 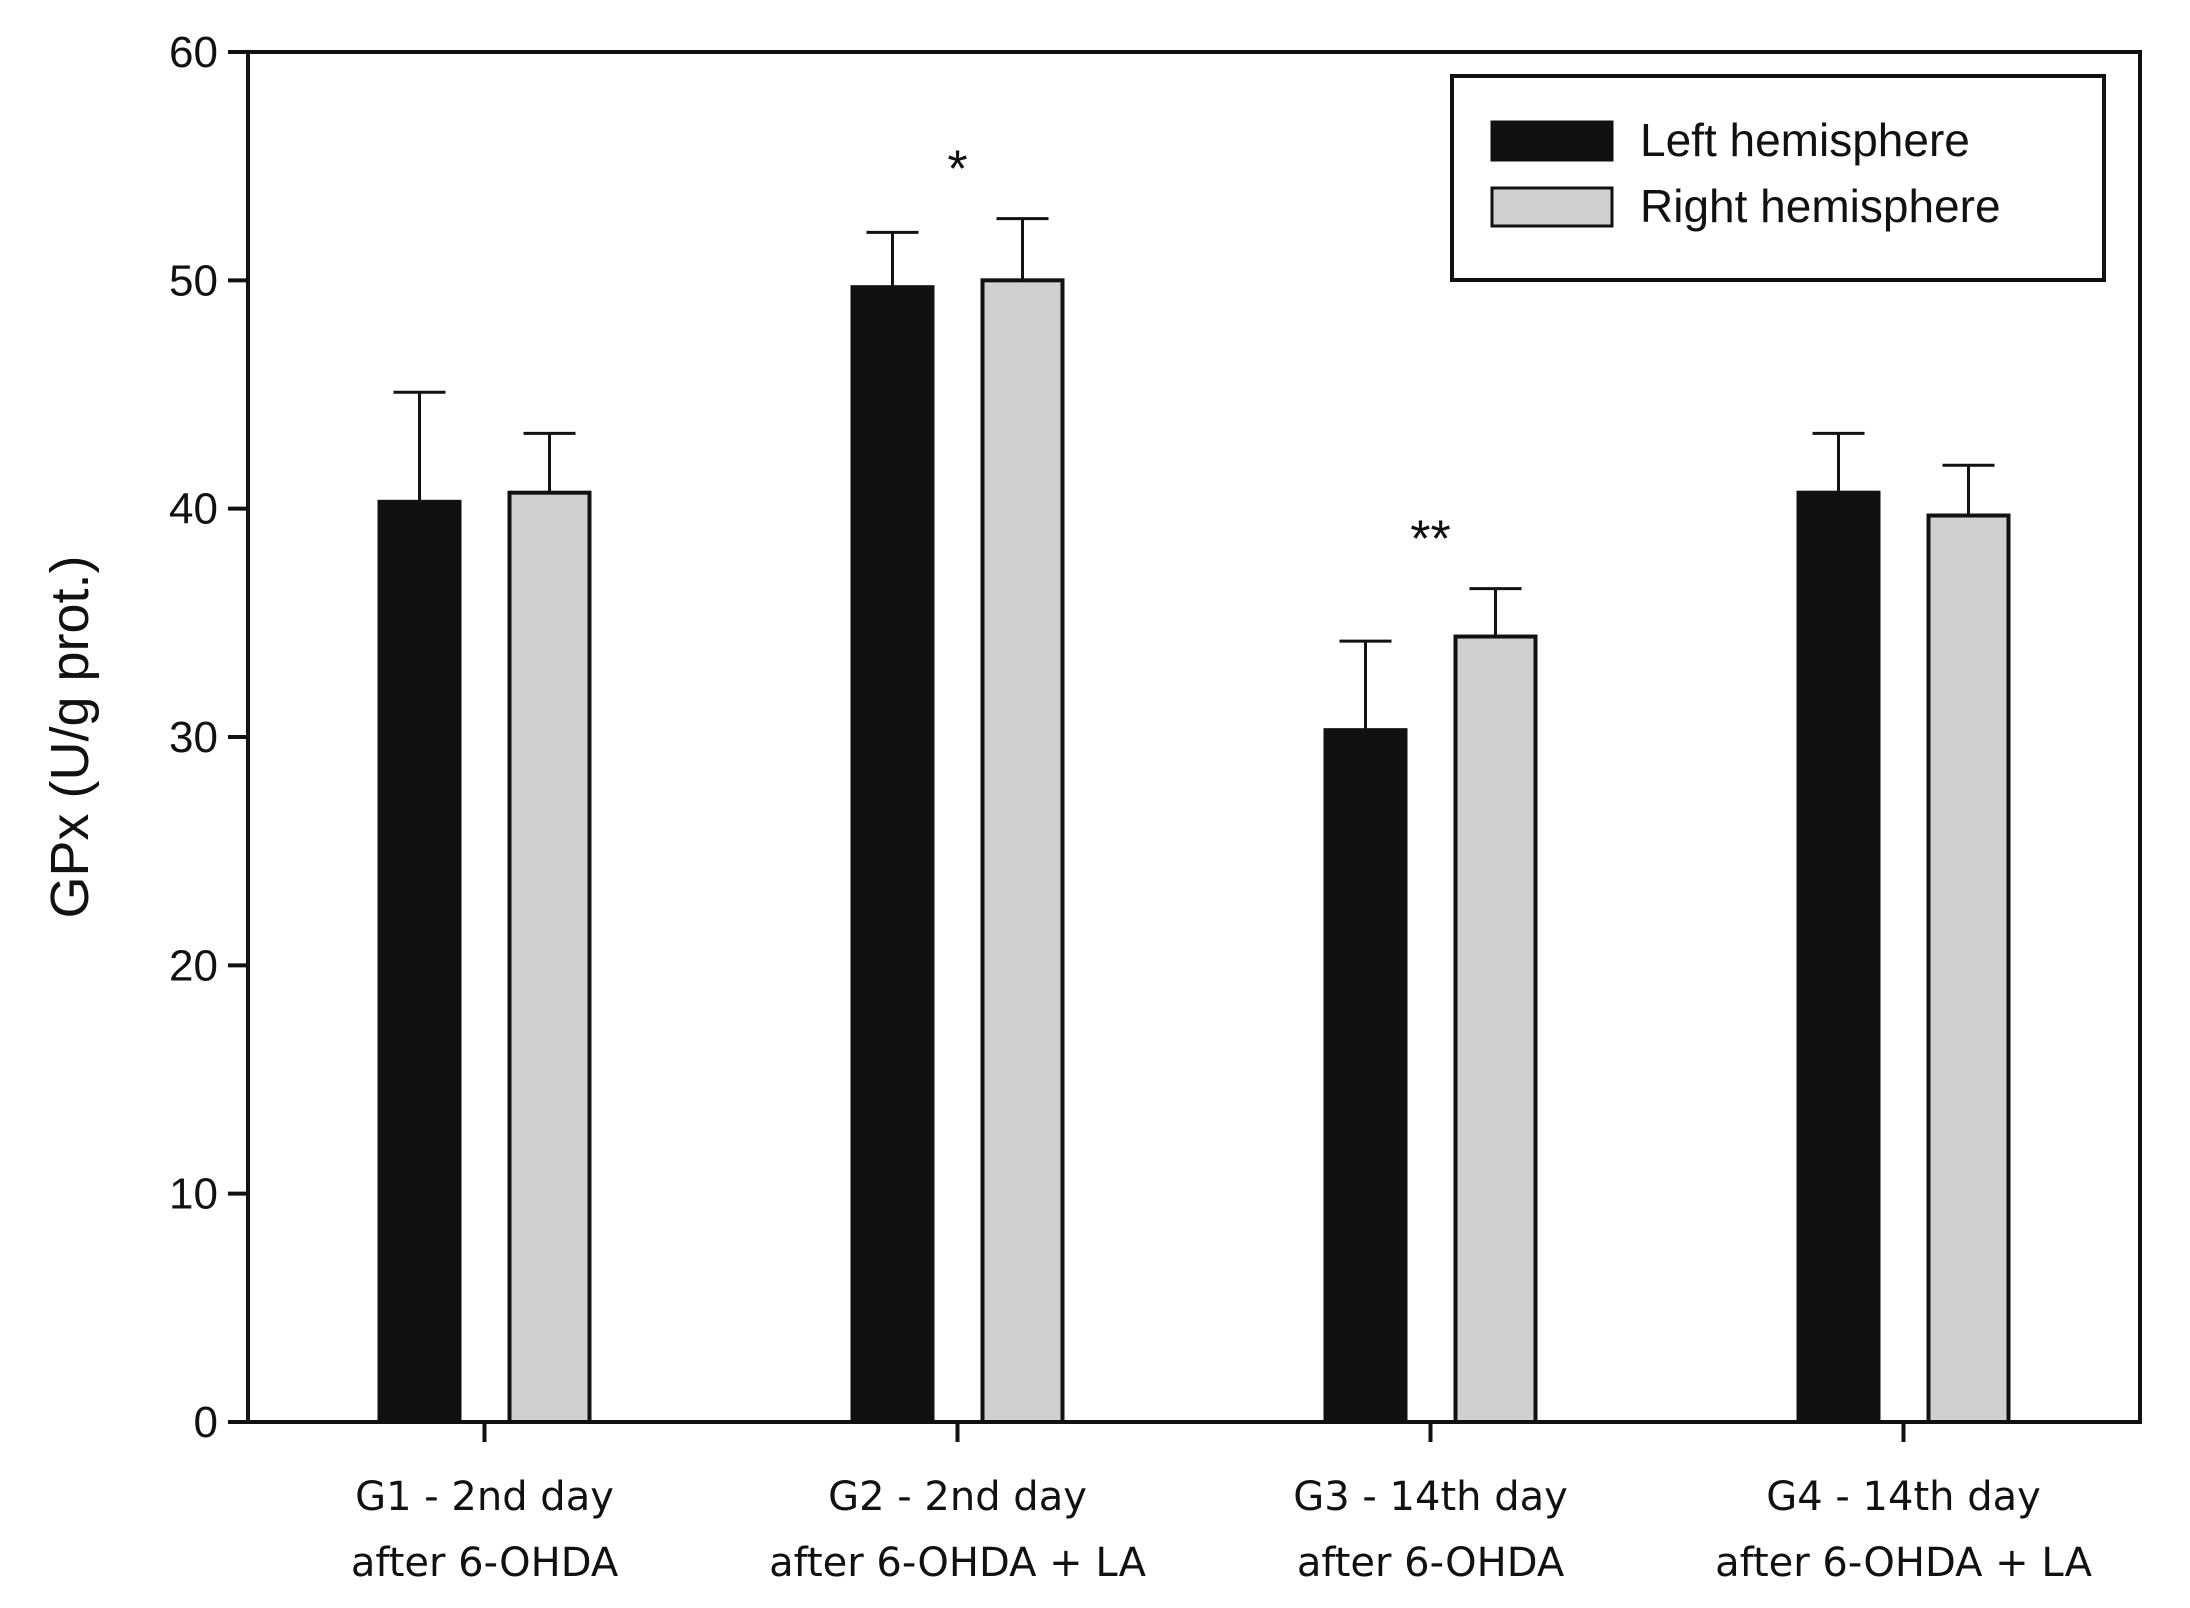 I want to click on y-tick-label: 0, so click(x=206, y=1422).